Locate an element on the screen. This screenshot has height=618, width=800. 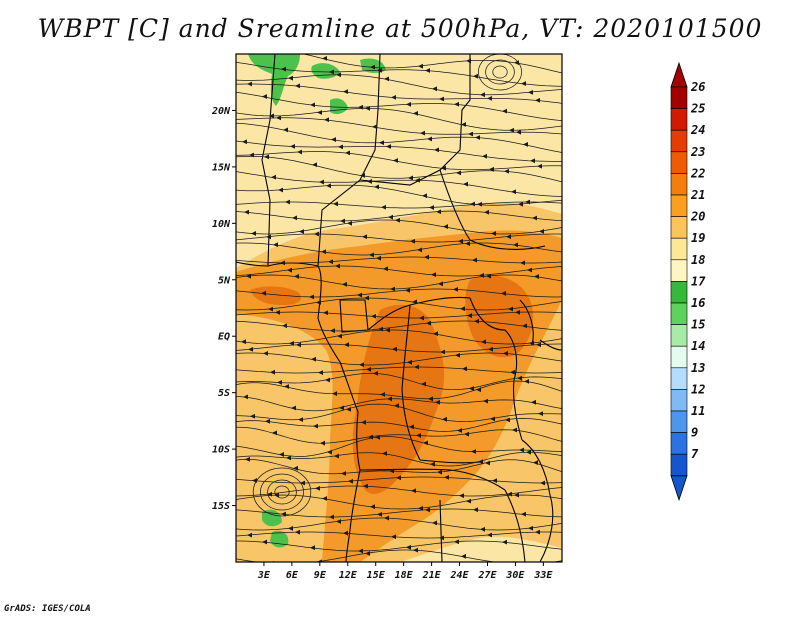
colorbar-level-label: 19 is located at coordinates (698, 238).